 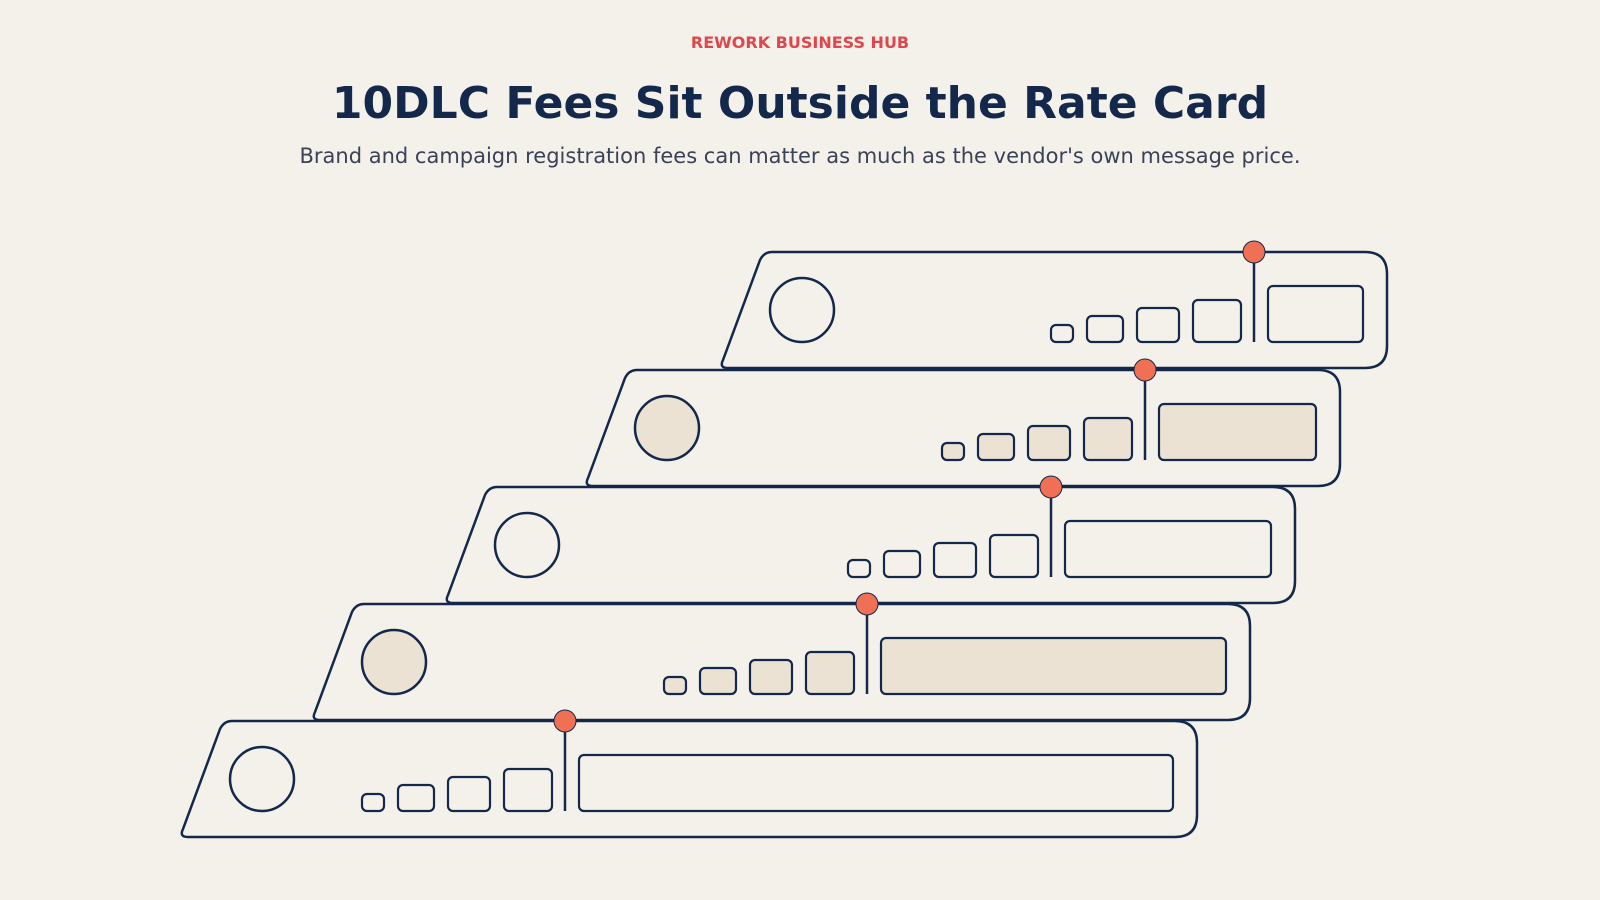 What do you see at coordinates (800, 103) in the screenshot?
I see `title: 10DLC Fees Sit Outside the Rate Card` at bounding box center [800, 103].